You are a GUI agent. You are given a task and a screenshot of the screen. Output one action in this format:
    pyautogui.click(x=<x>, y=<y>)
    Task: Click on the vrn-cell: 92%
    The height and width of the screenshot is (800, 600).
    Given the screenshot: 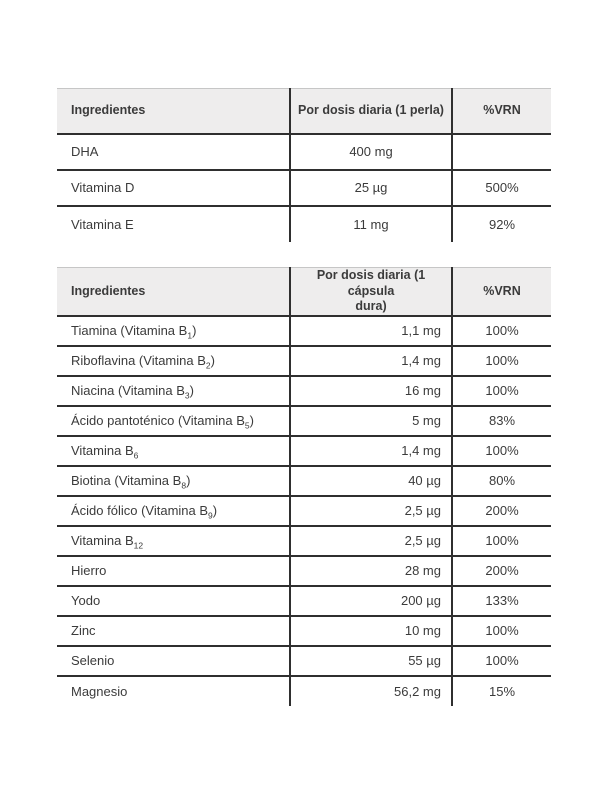 What is the action you would take?
    pyautogui.click(x=502, y=224)
    